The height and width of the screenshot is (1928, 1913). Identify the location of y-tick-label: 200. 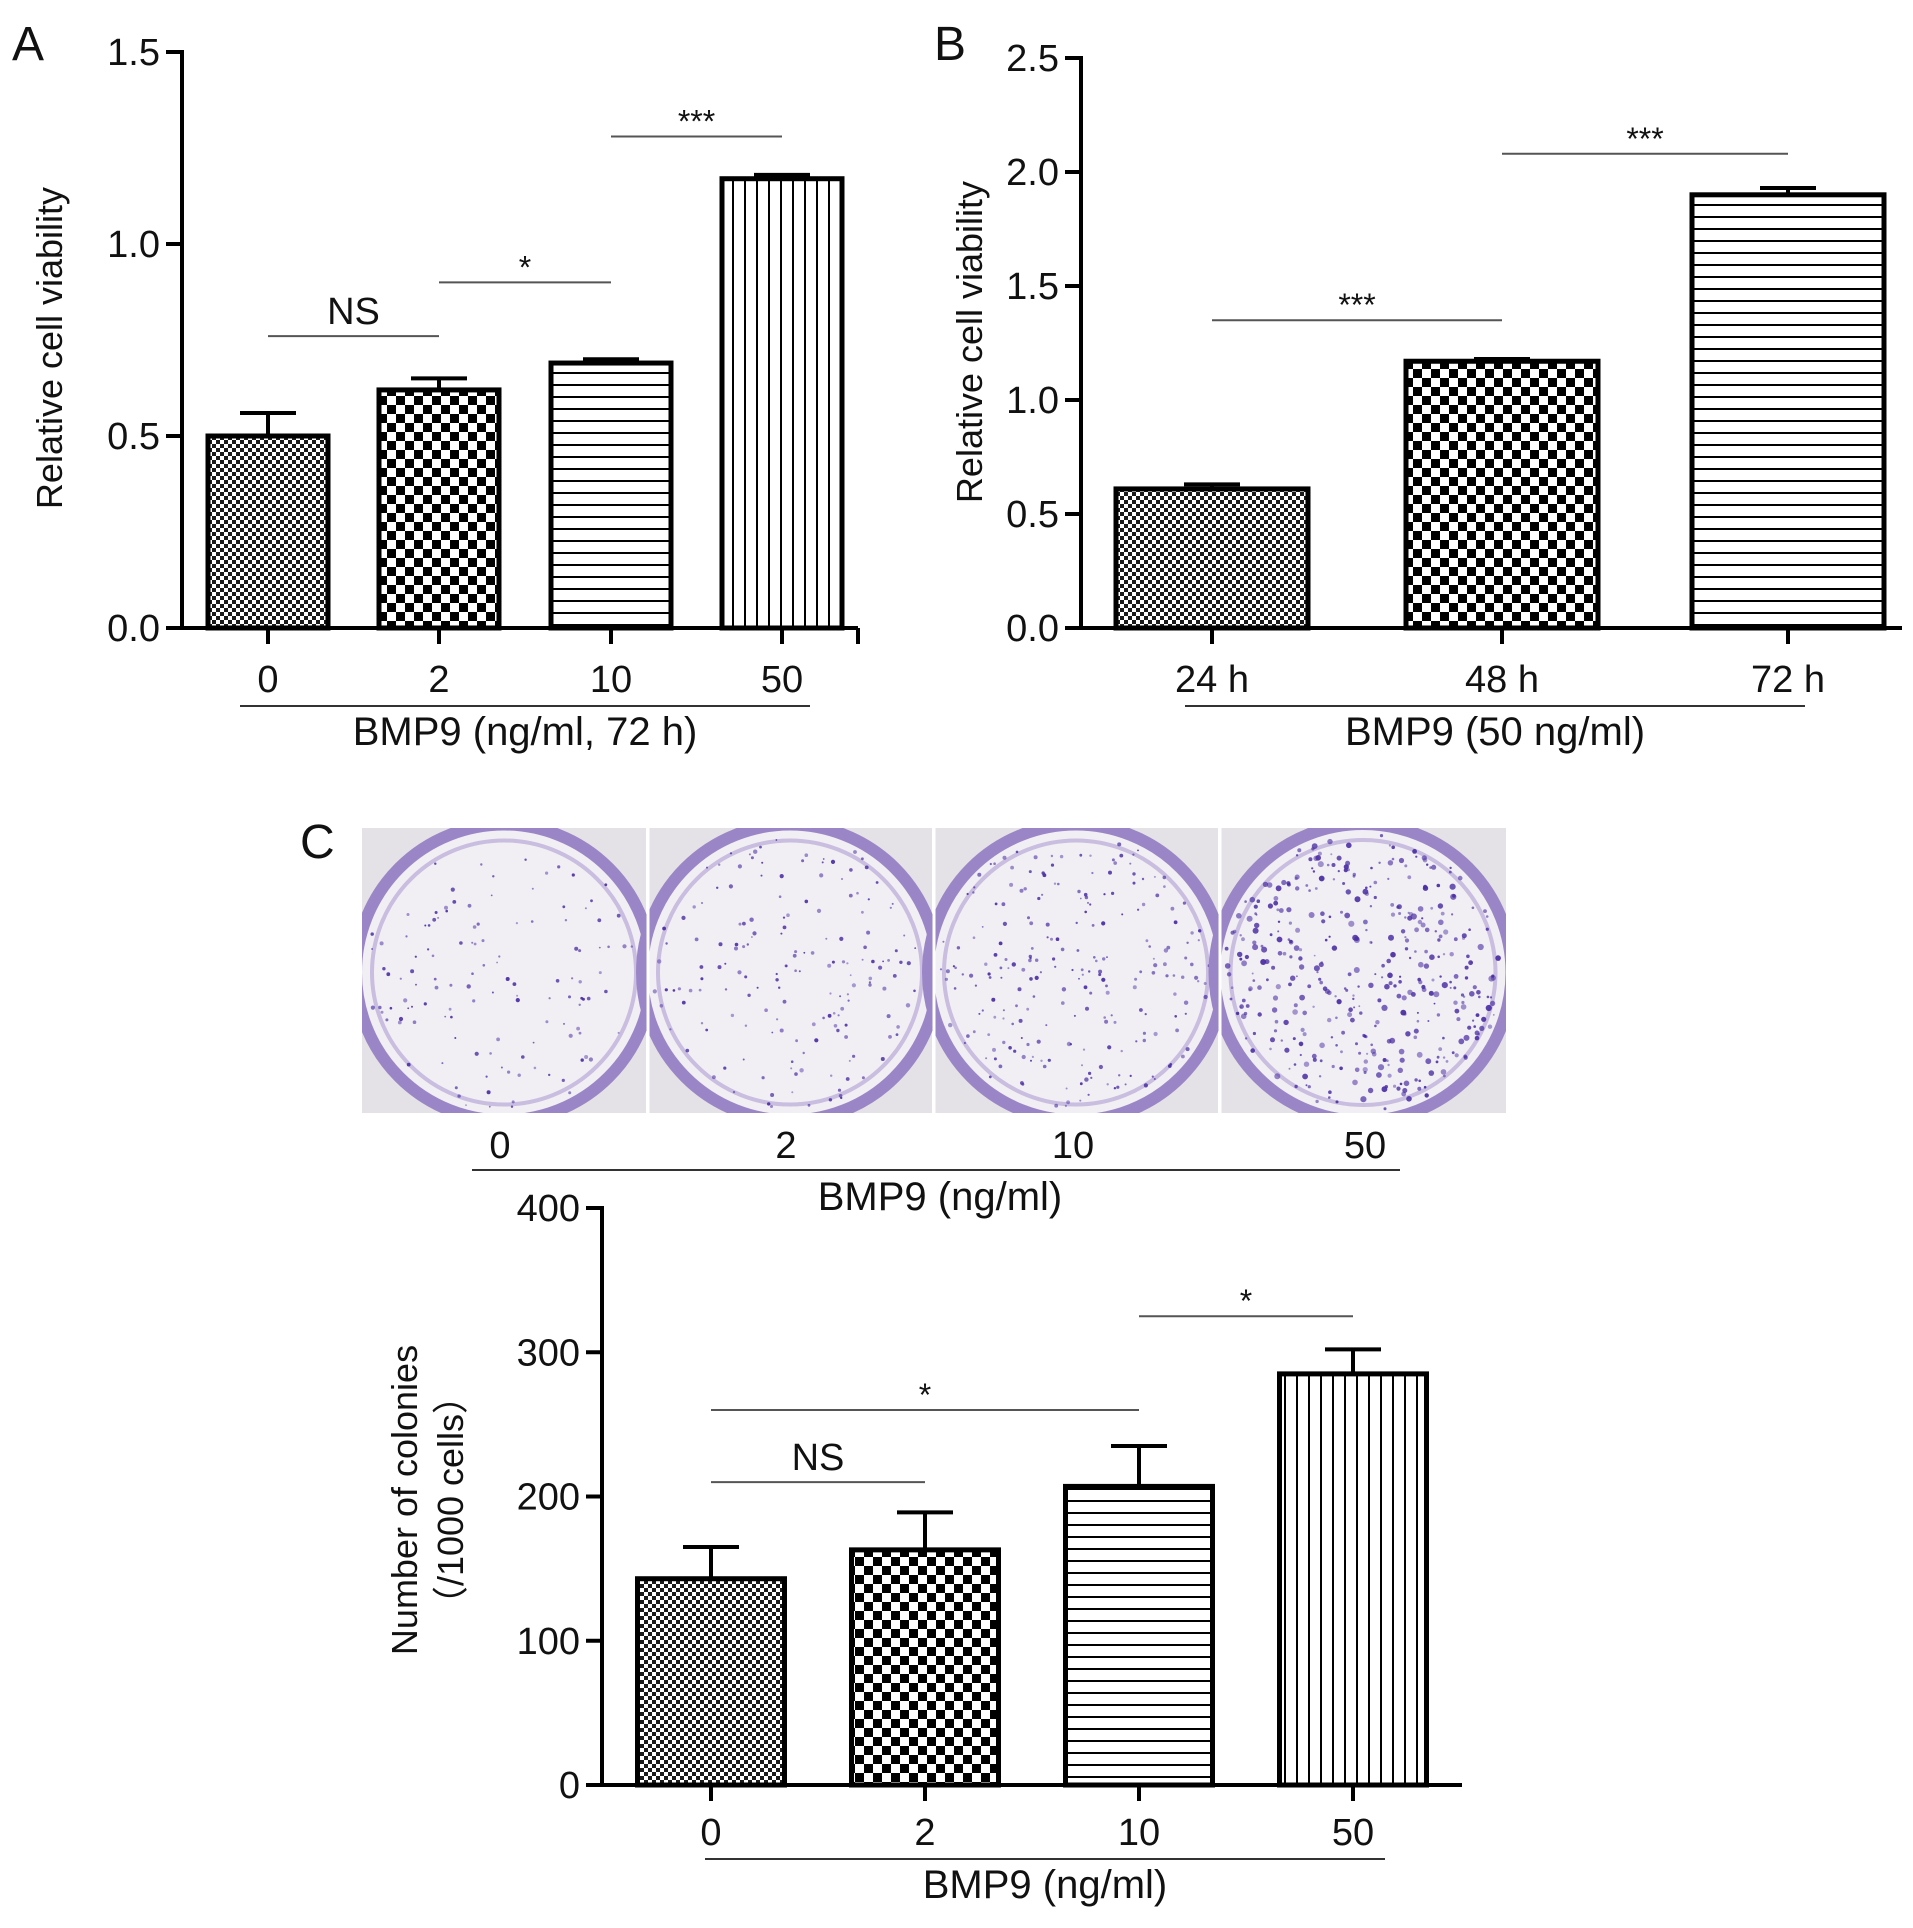
(548, 1498).